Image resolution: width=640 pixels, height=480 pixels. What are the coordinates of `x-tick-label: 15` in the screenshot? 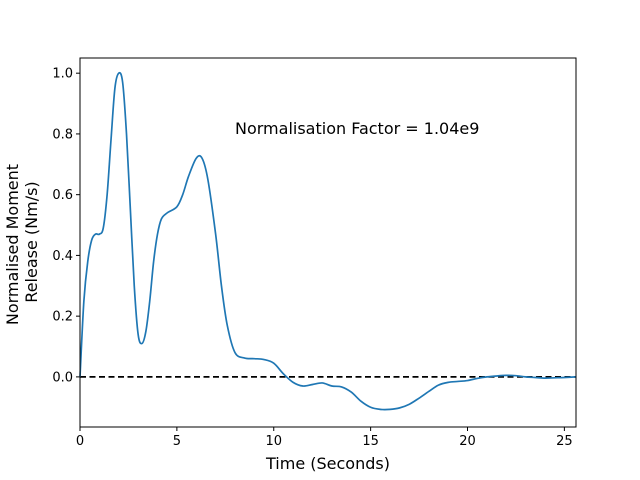 It's located at (370, 441).